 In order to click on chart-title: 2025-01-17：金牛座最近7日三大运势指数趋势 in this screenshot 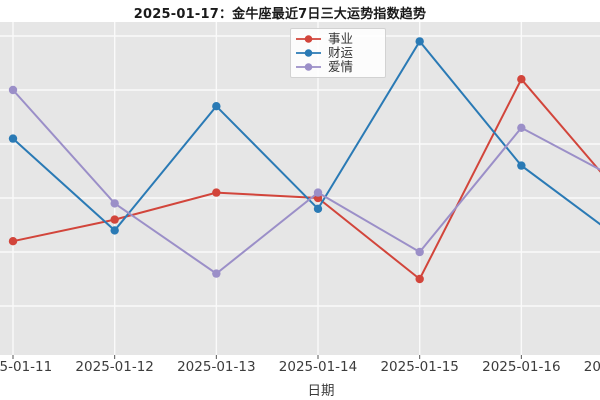, I will do `click(280, 14)`.